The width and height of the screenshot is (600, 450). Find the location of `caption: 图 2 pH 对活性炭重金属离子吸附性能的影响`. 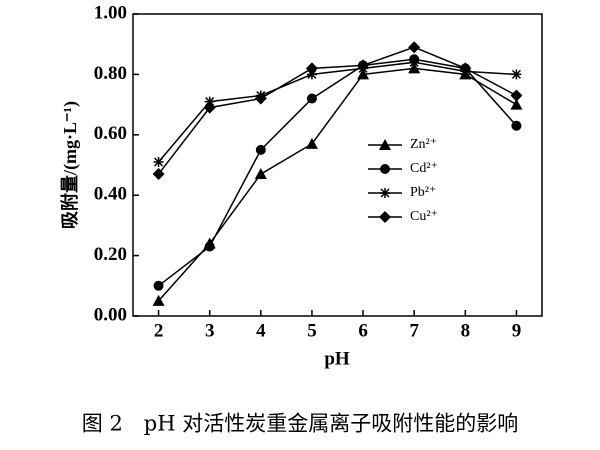

caption: 图 2 pH 对活性炭重金属离子吸附性能的影响 is located at coordinates (300, 424).